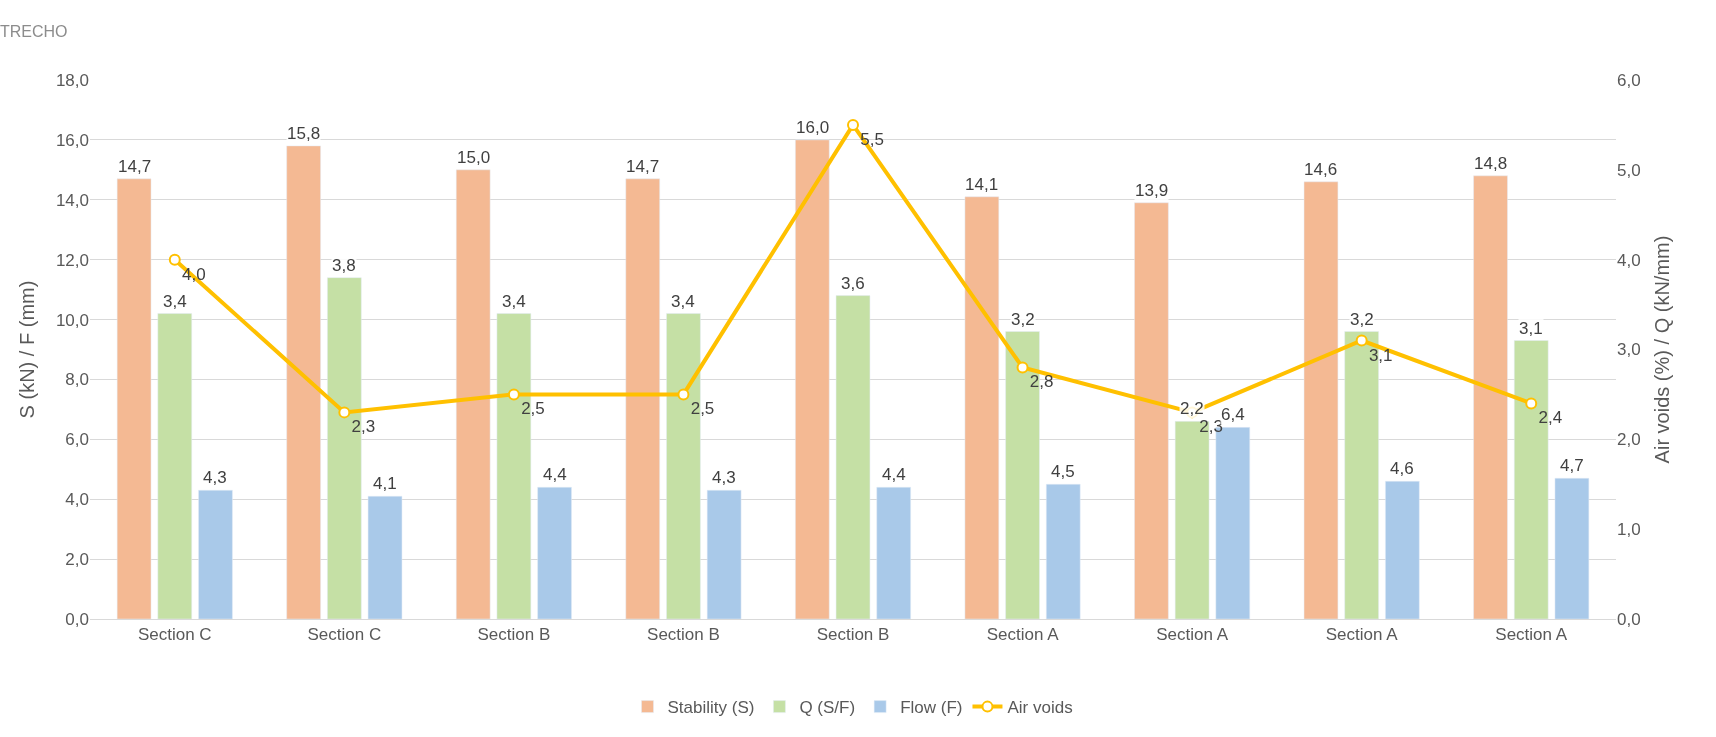 Image resolution: width=1716 pixels, height=737 pixels. What do you see at coordinates (1063, 471) in the screenshot?
I see `data-label: 4,5` at bounding box center [1063, 471].